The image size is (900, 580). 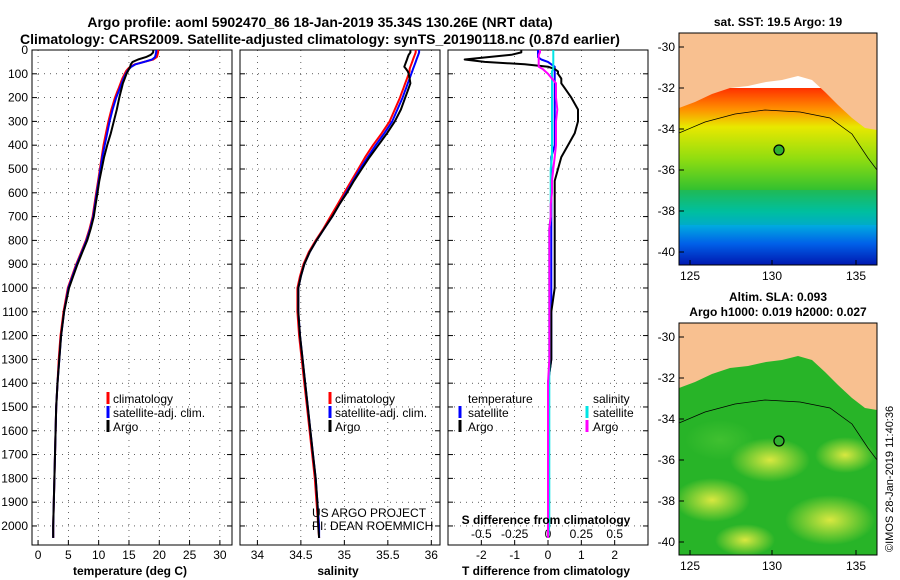 What do you see at coordinates (220, 555) in the screenshot?
I see `x-tick-label: 30` at bounding box center [220, 555].